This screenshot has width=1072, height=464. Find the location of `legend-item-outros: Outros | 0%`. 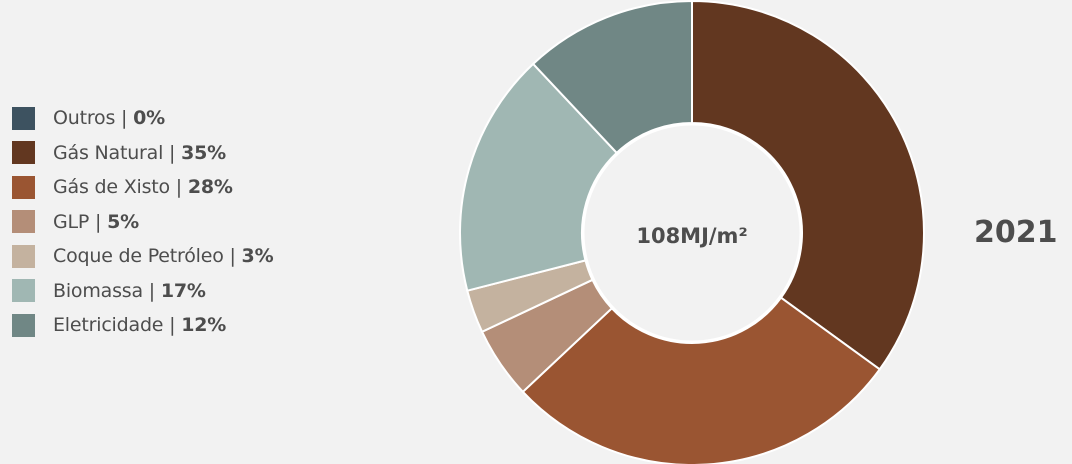

legend-item-outros: Outros | 0% is located at coordinates (142, 118).